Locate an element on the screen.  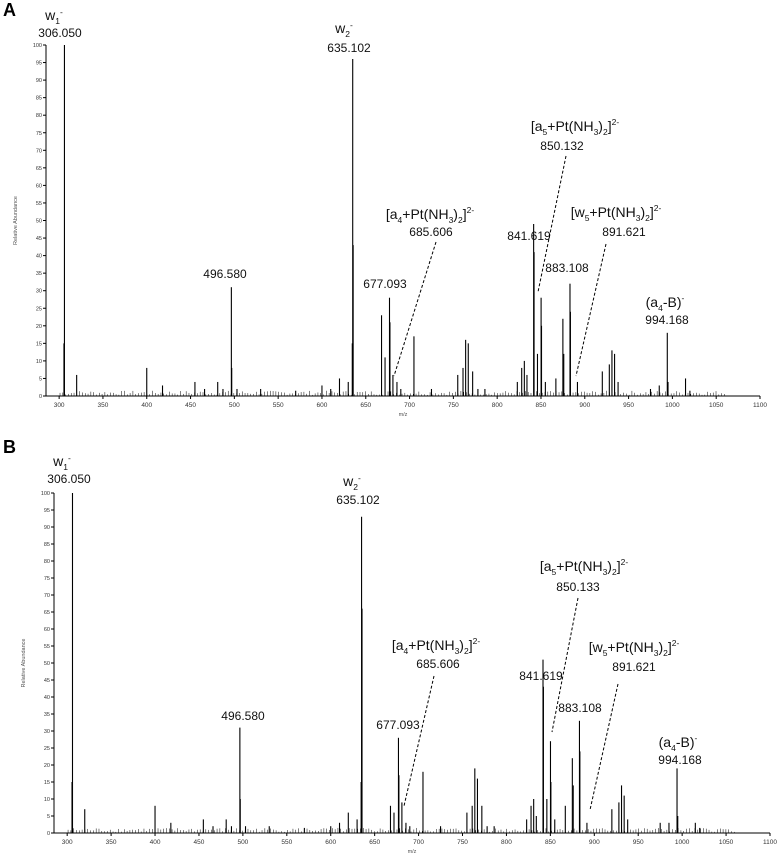
label-891-a: 891.621 is located at coordinates (624, 232).